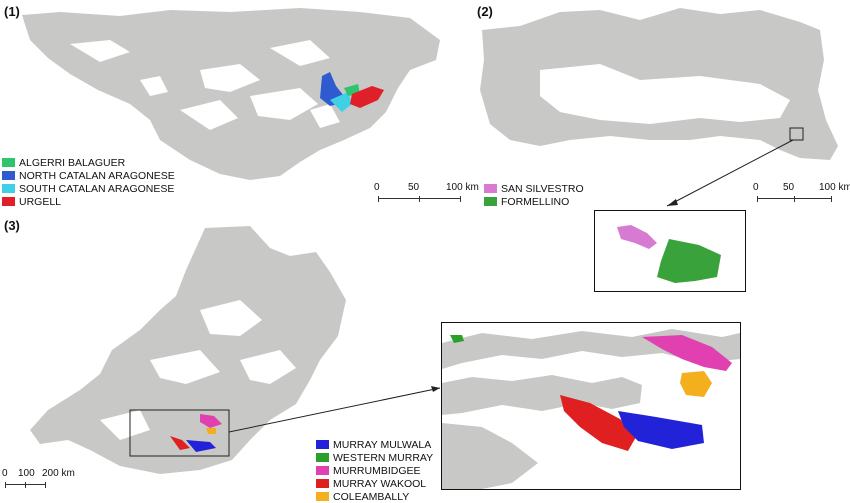  Describe the element at coordinates (26, 473) in the screenshot. I see `scale-tick-label: 100` at that location.